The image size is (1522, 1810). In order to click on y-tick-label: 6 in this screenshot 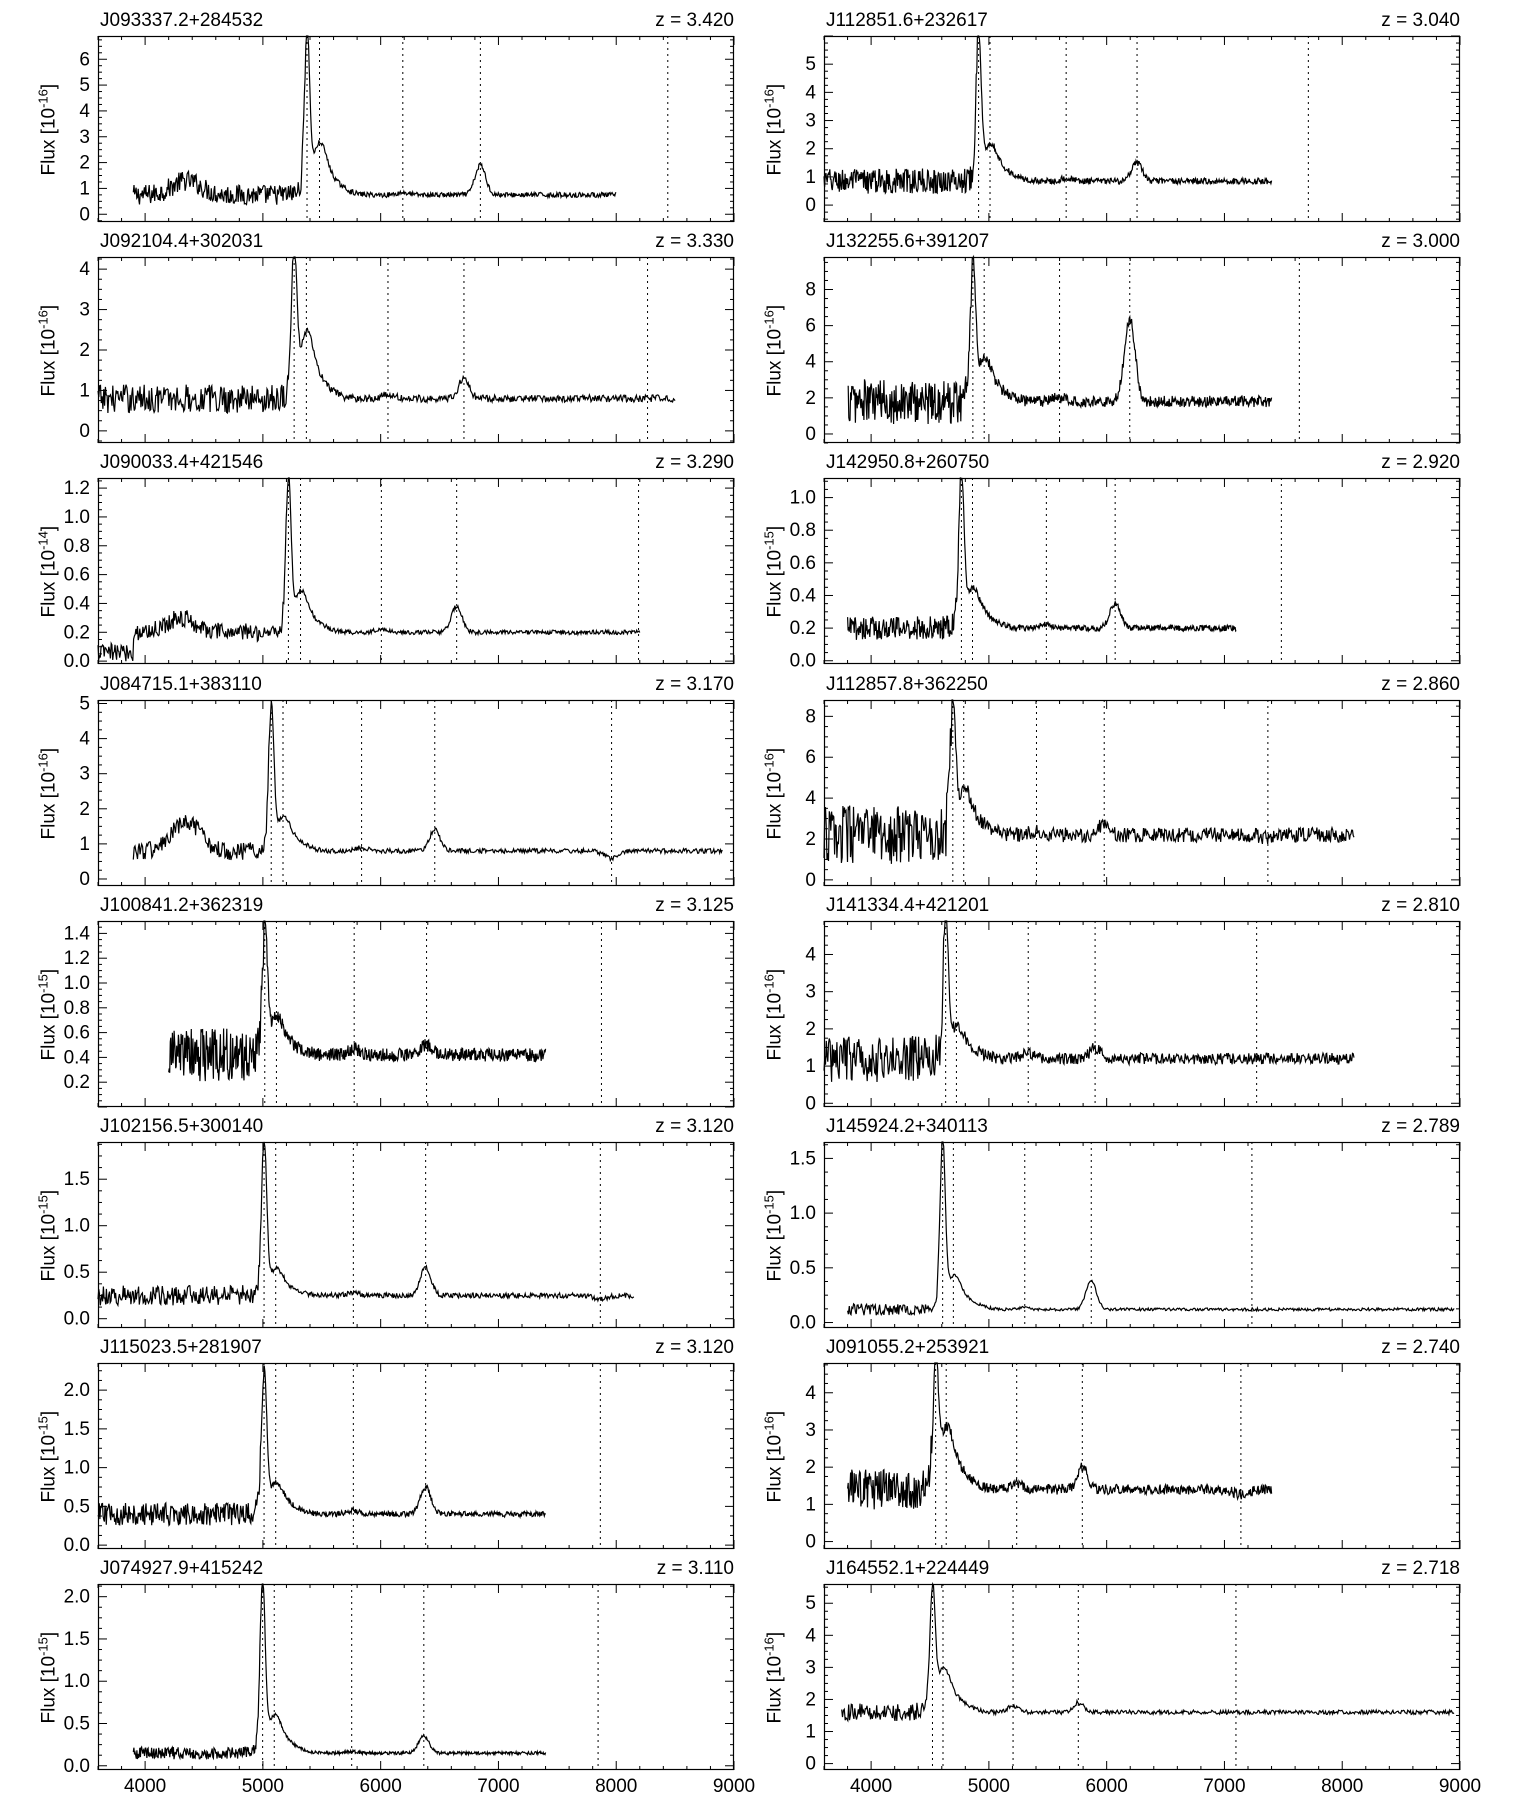, I will do `click(810, 757)`.